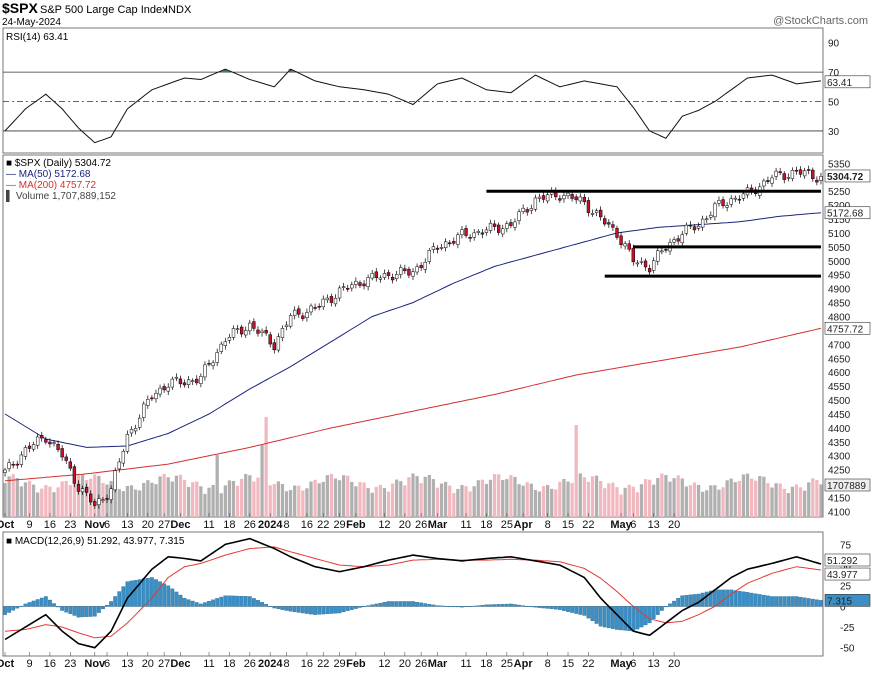  What do you see at coordinates (51, 185) in the screenshot?
I see `ma200-legend: — MA(200) 4757.72` at bounding box center [51, 185].